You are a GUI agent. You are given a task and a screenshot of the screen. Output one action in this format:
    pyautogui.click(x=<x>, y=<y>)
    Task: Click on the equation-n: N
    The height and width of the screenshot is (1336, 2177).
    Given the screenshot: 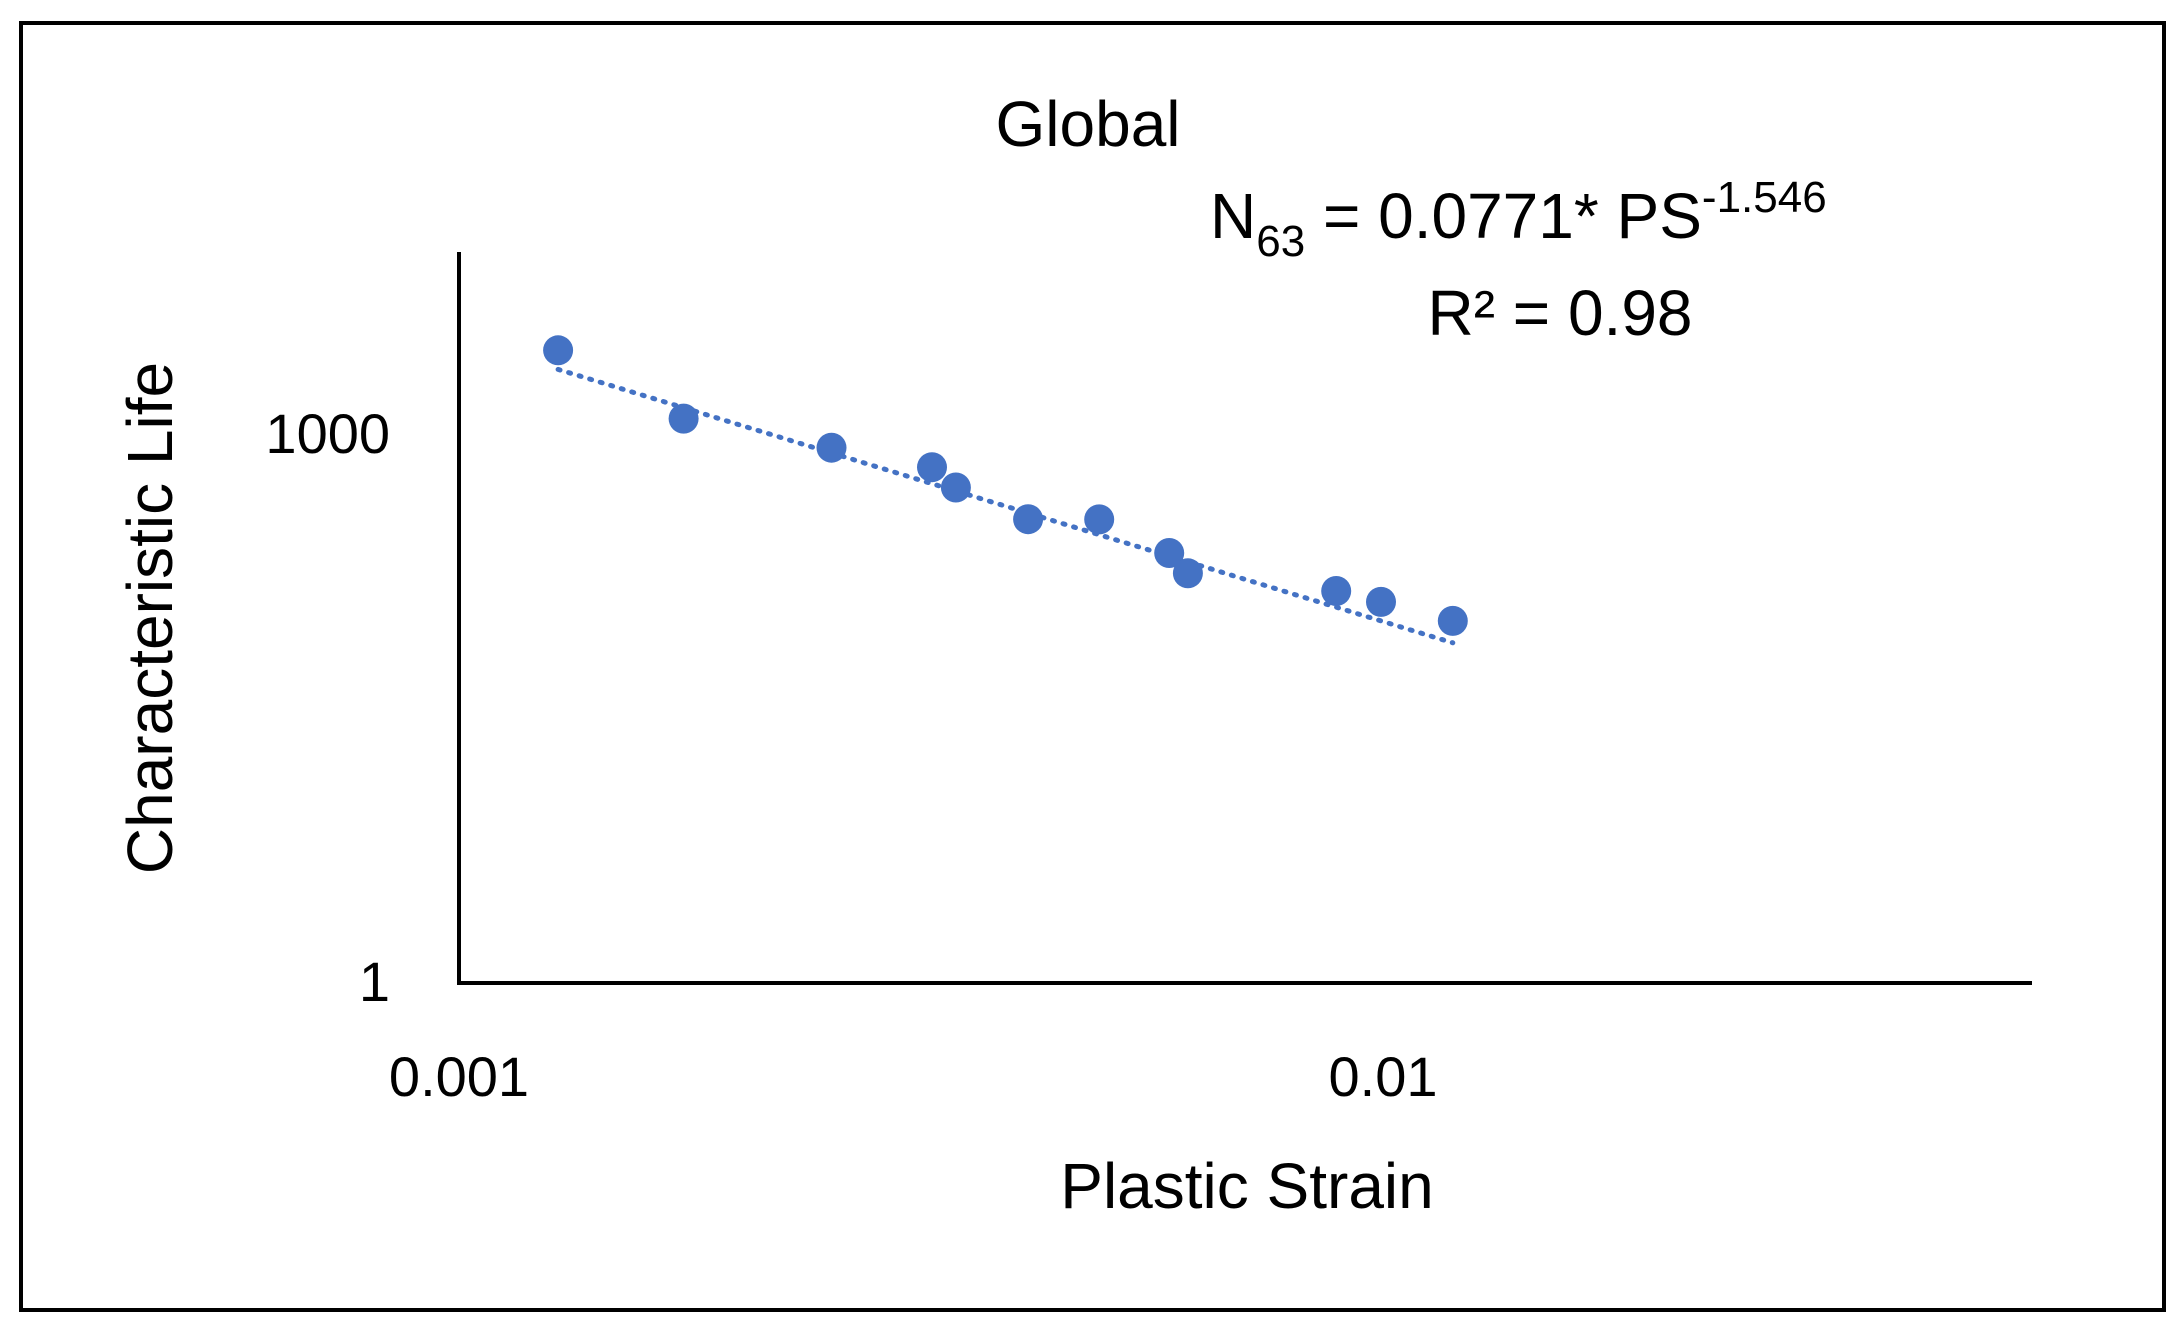 What is the action you would take?
    pyautogui.click(x=1233, y=216)
    